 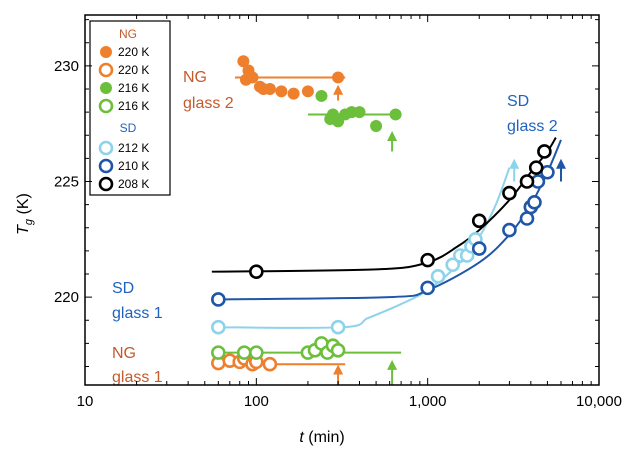 I want to click on x-tick-label: 10, so click(x=85, y=401).